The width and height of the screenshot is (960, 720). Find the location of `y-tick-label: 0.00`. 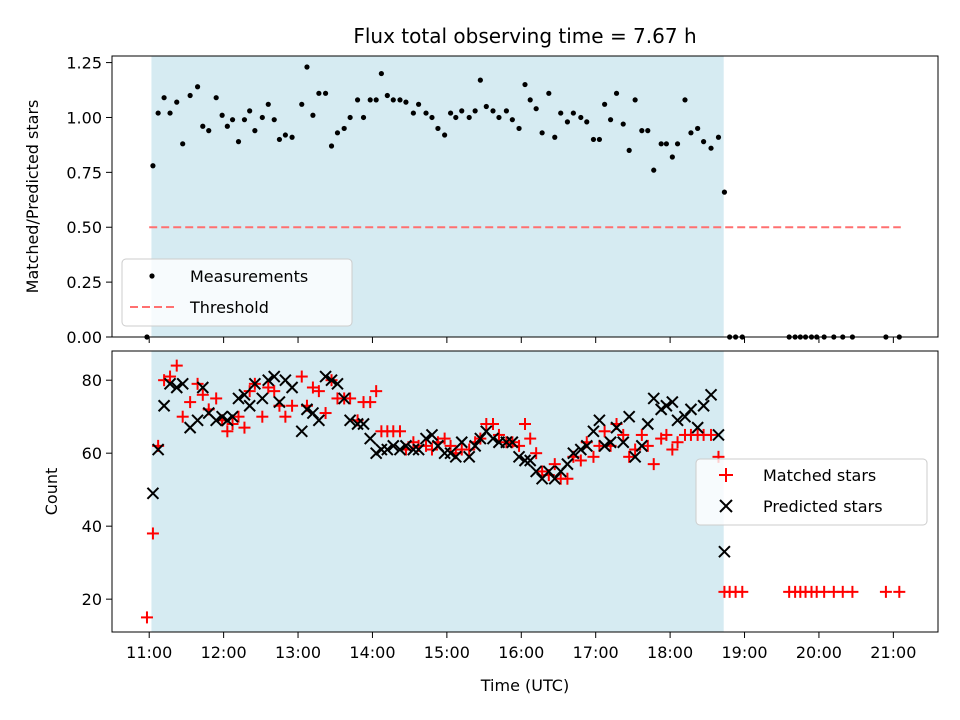

y-tick-label: 0.00 is located at coordinates (84, 337).